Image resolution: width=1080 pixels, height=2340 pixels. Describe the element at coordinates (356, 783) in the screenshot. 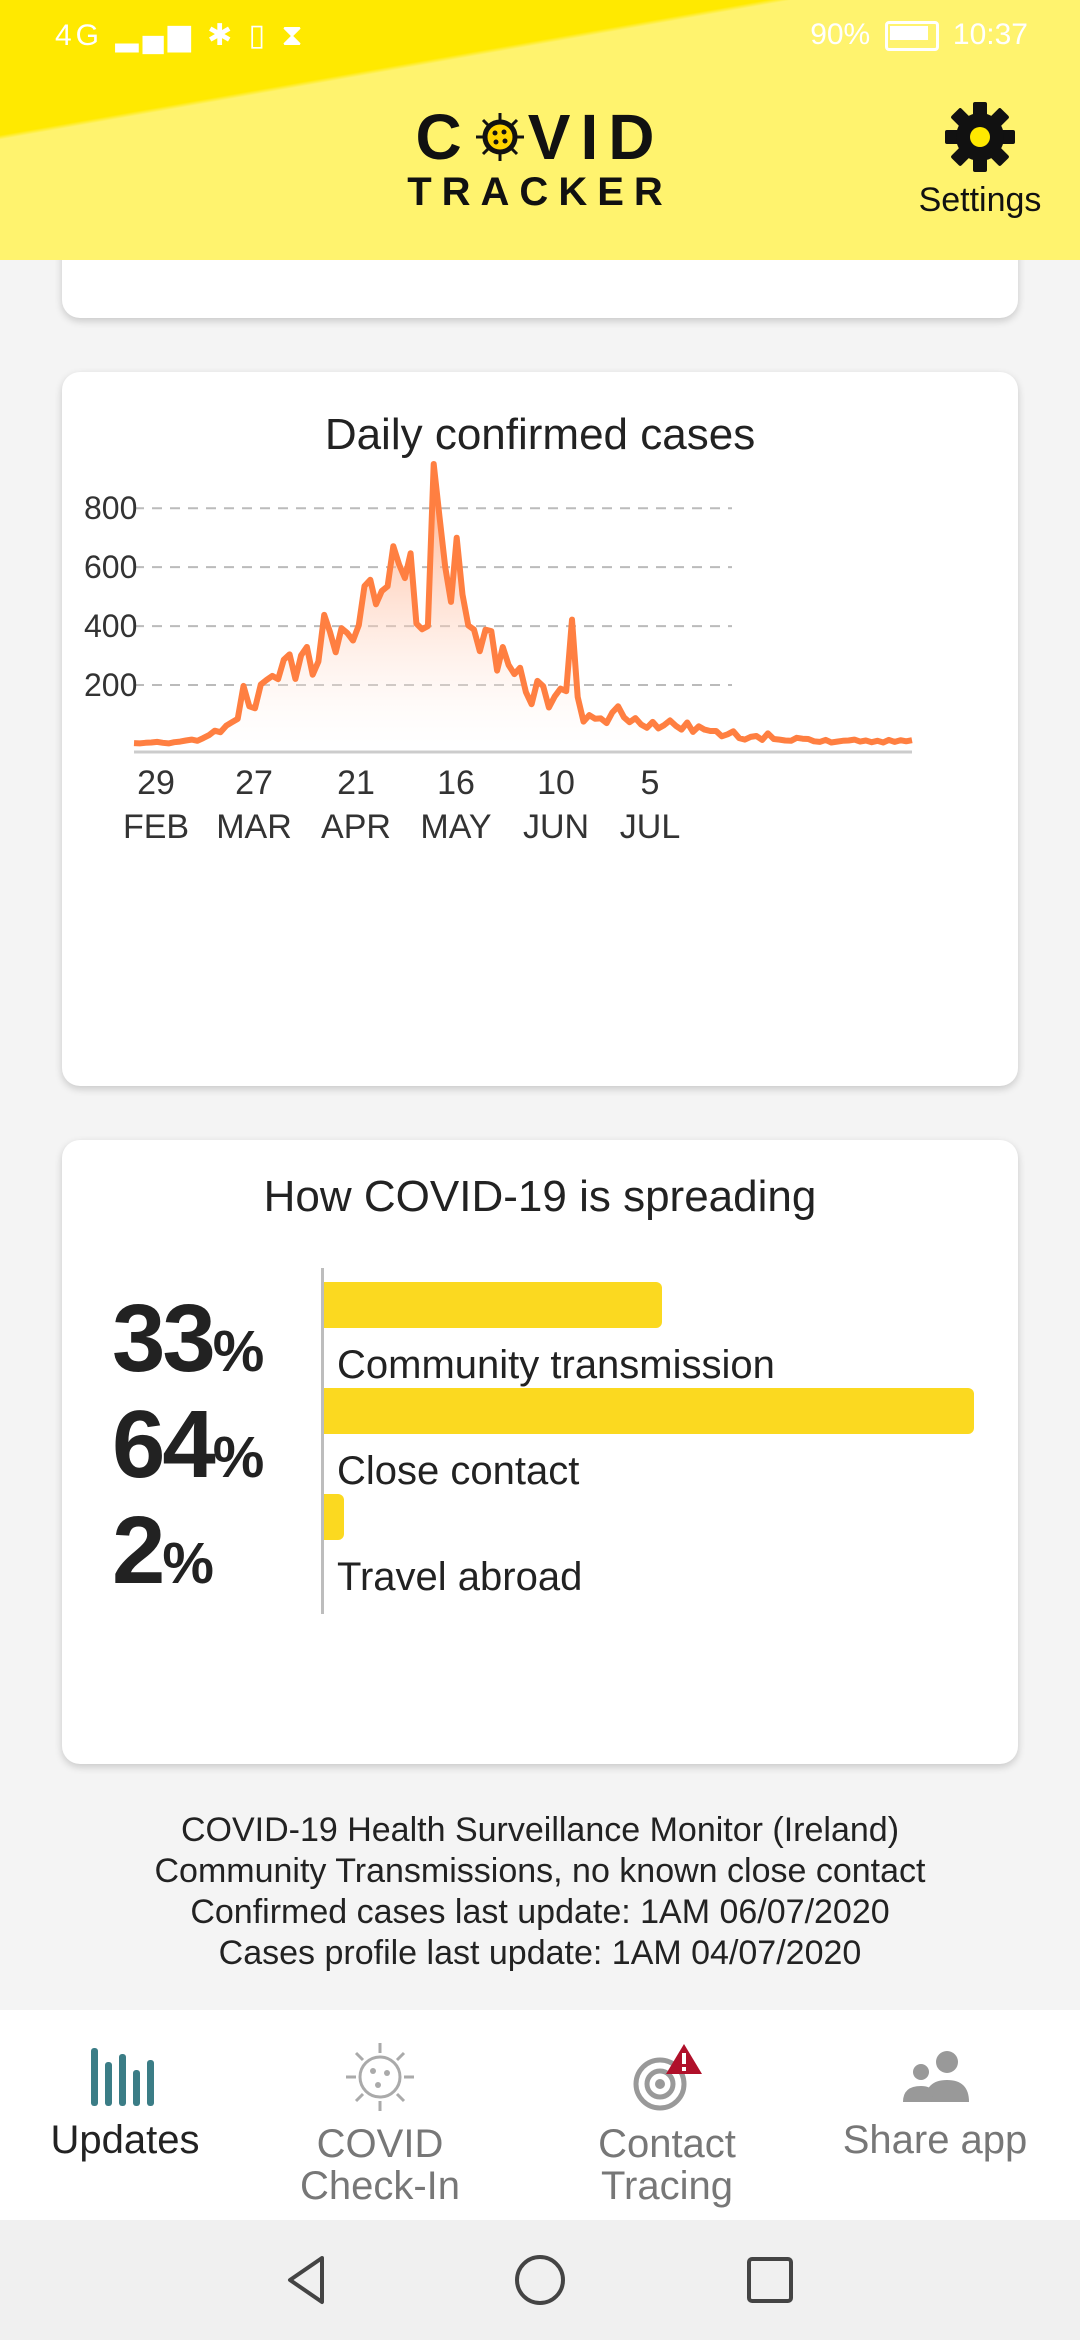

I see `x-tick-day: 21` at that location.